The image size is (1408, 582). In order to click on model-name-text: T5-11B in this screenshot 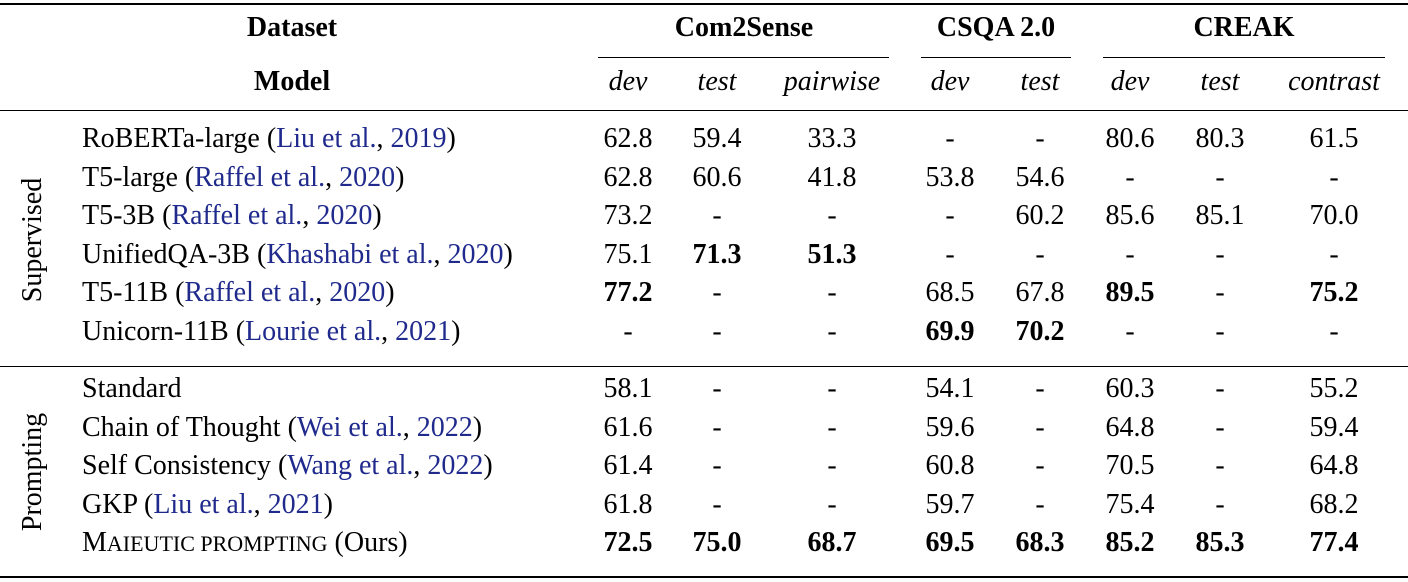, I will do `click(125, 292)`.